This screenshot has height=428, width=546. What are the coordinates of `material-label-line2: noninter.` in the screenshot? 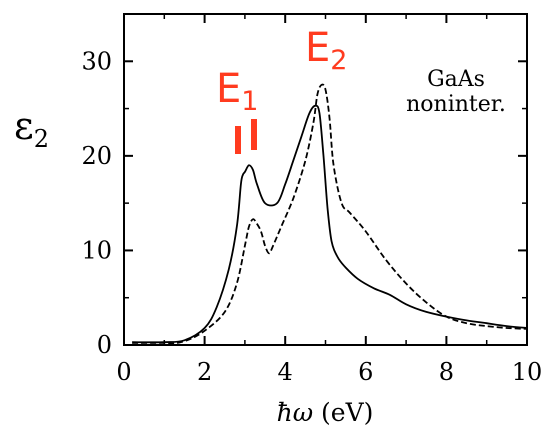 It's located at (456, 104).